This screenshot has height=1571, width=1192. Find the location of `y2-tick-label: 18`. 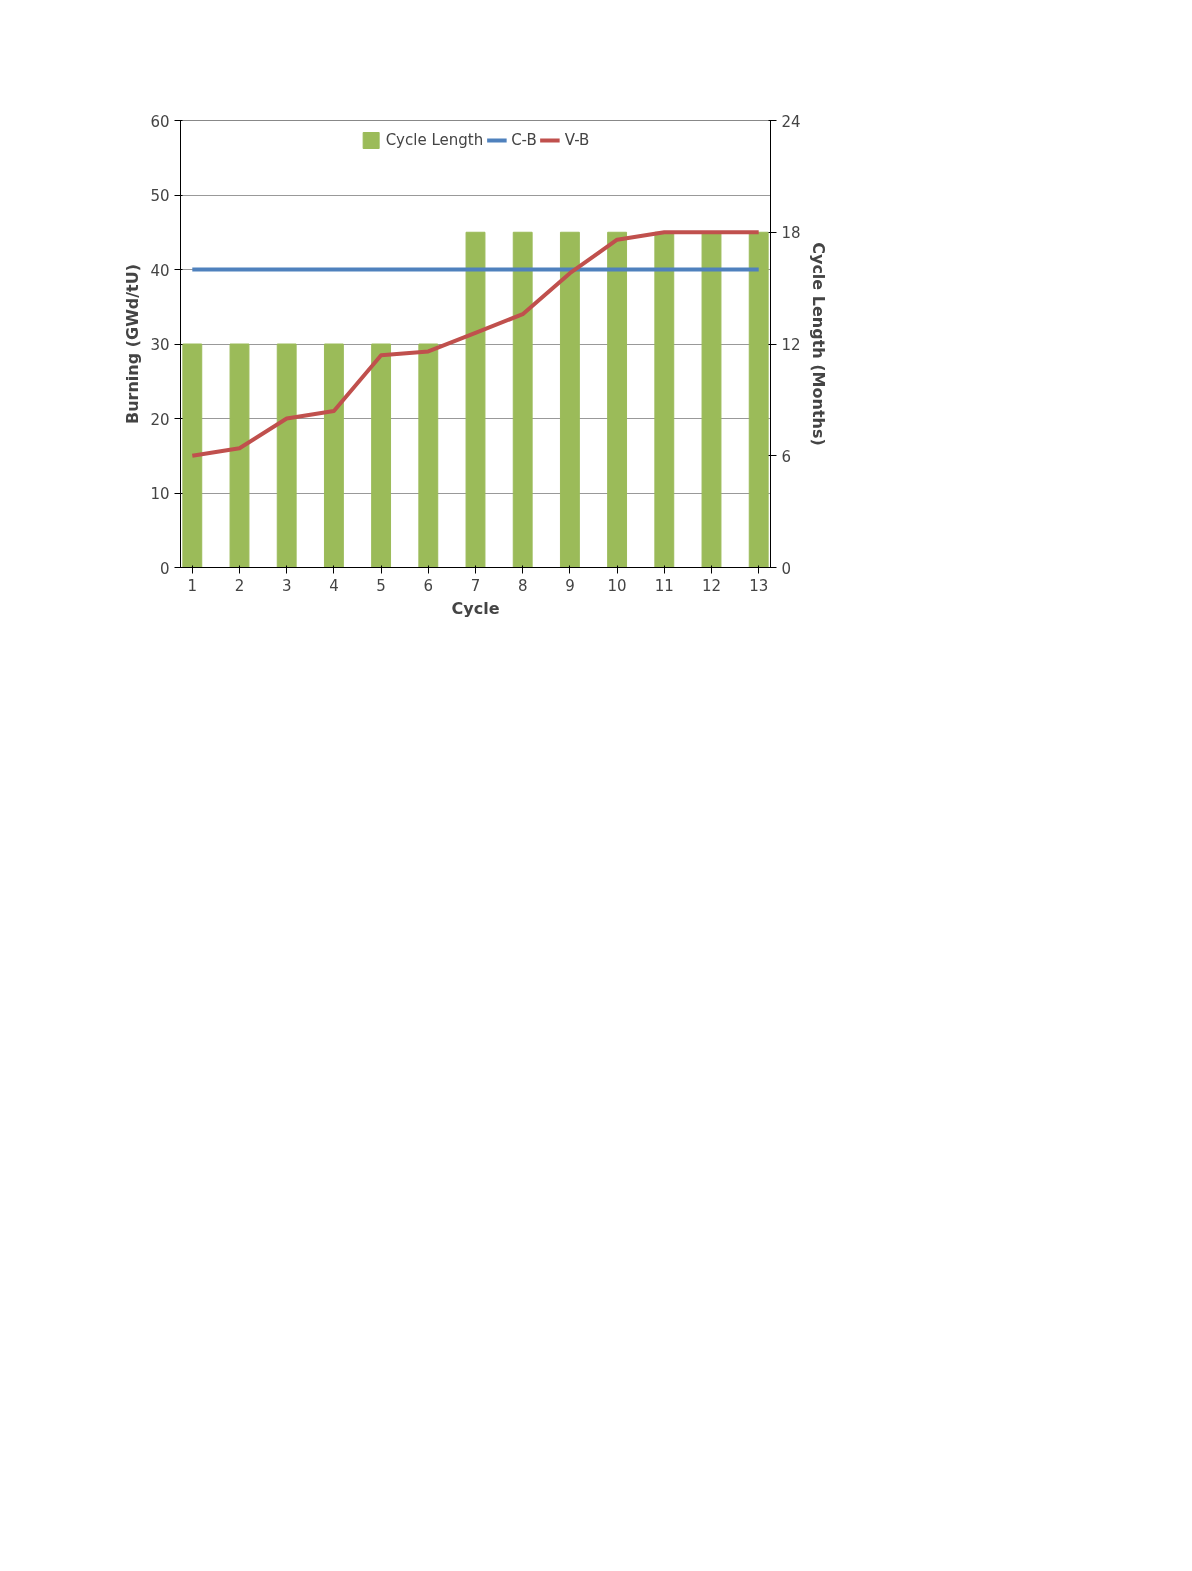

y2-tick-label: 18 is located at coordinates (791, 233).